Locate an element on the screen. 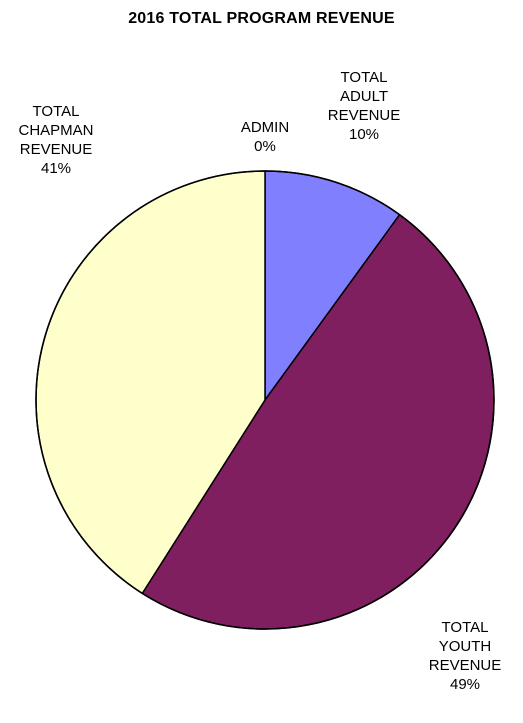  data-label-total-youth-revenue: TOTAL YOUTH REVENUE 49% is located at coordinates (465, 656).